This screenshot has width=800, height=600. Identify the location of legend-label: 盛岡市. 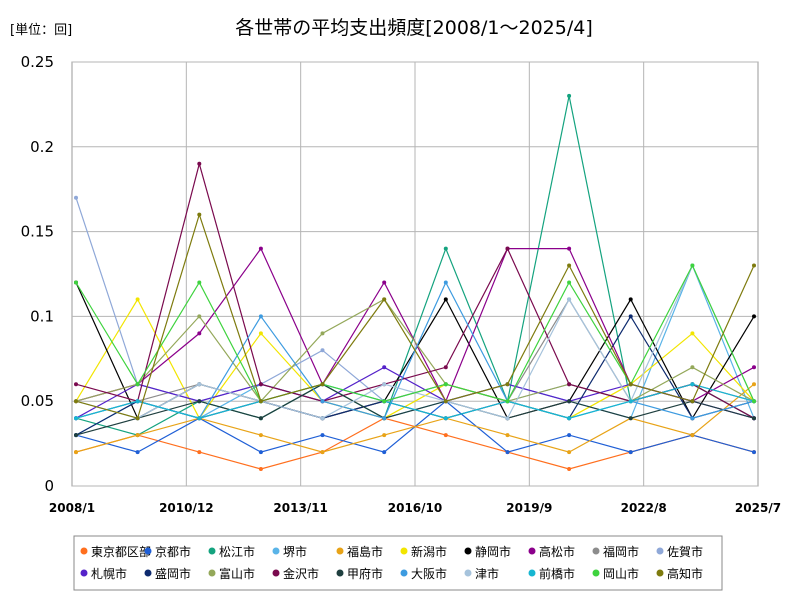
(173, 573).